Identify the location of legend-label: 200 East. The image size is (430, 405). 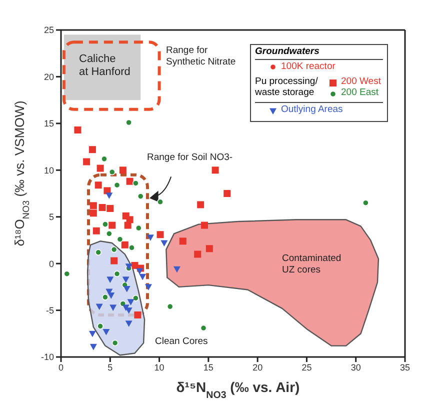
(360, 93).